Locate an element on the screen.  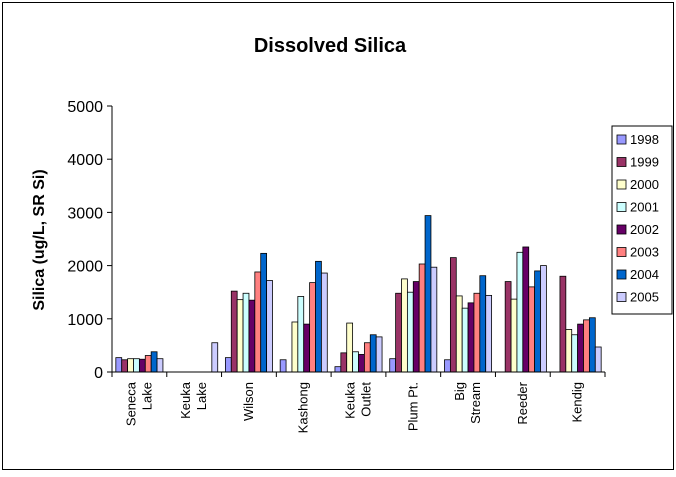
legend-label-2001: 2001 is located at coordinates (644, 207).